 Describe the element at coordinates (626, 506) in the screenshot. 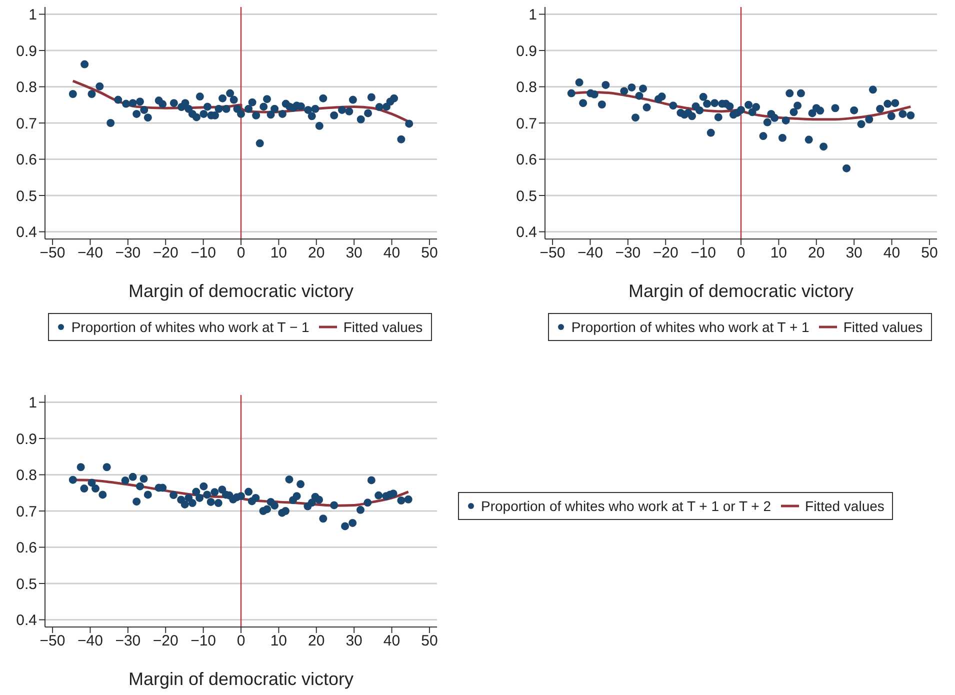

I see `legend-label: Proportion of whites who work at T + 1 or T + 2` at that location.